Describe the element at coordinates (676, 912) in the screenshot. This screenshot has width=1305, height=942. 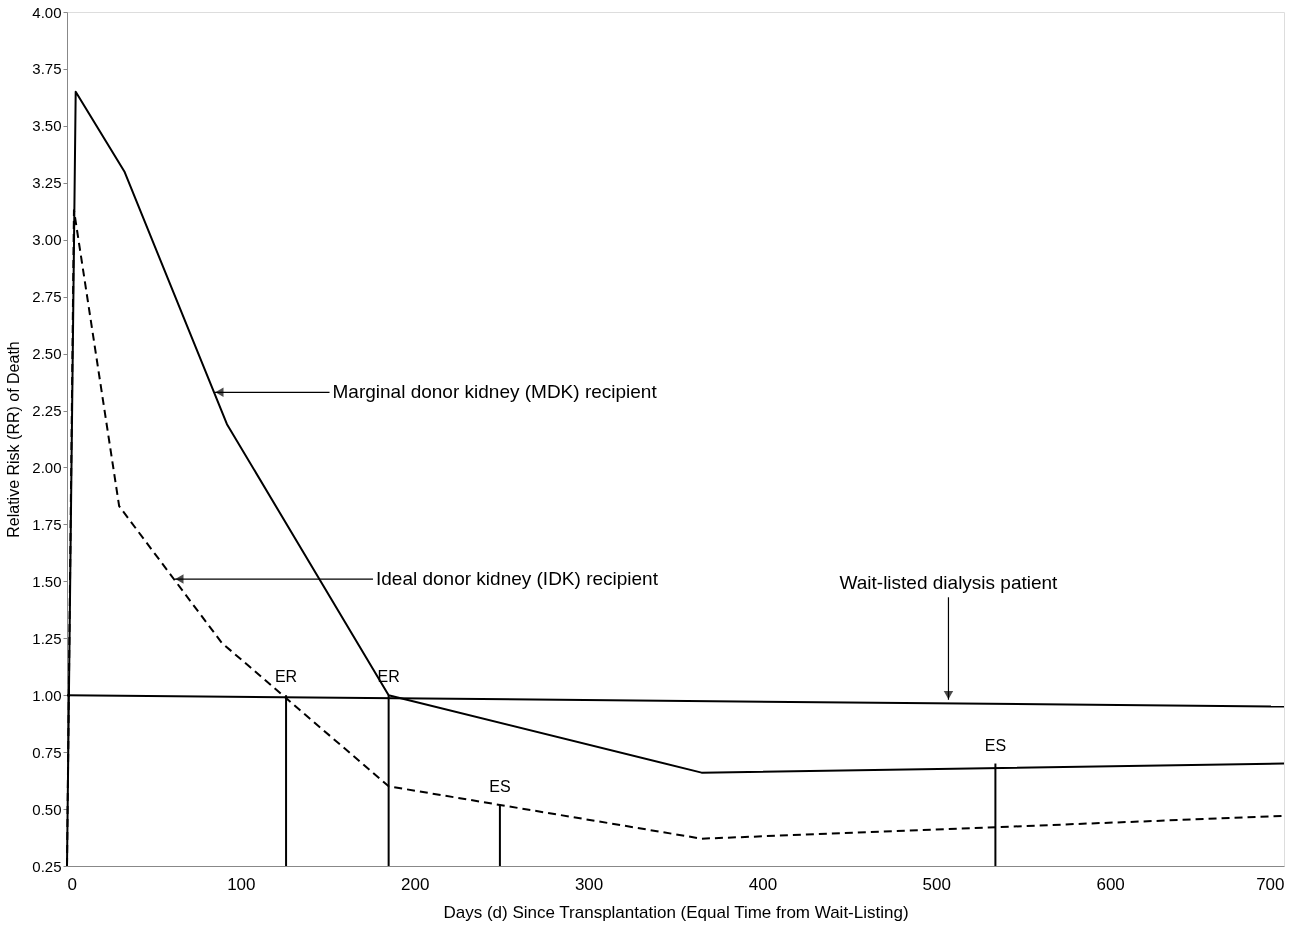
I see `x-axis-title: Days (d) Since Transplantation (Equal Time from Wait-Listing)` at that location.